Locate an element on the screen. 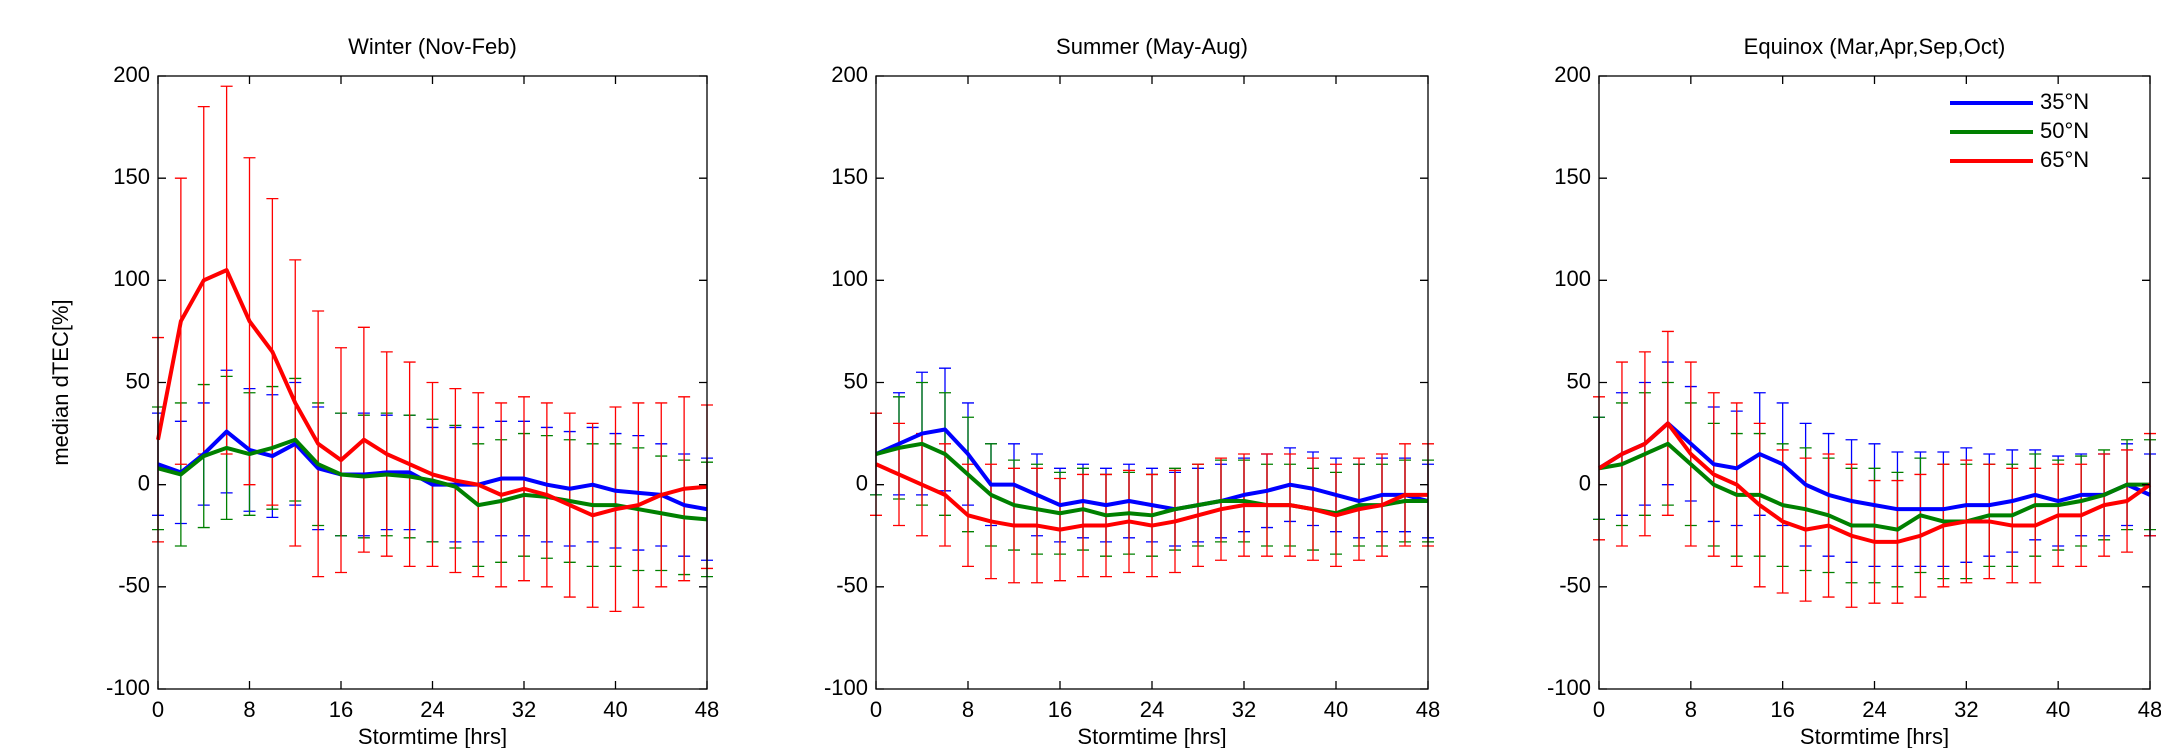  panel-title: Summer (May-Aug) is located at coordinates (1152, 46).